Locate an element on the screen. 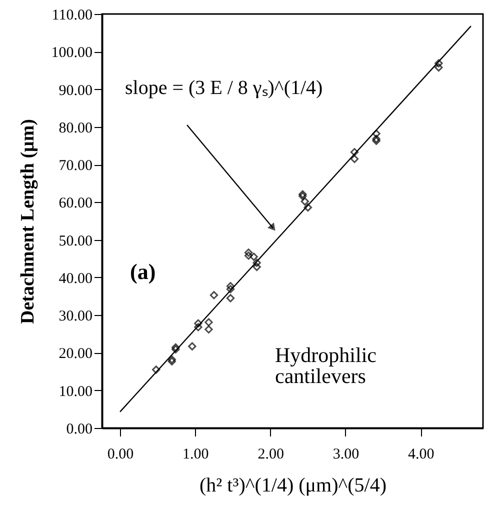  y-tick-label: 20.00 is located at coordinates (75, 354).